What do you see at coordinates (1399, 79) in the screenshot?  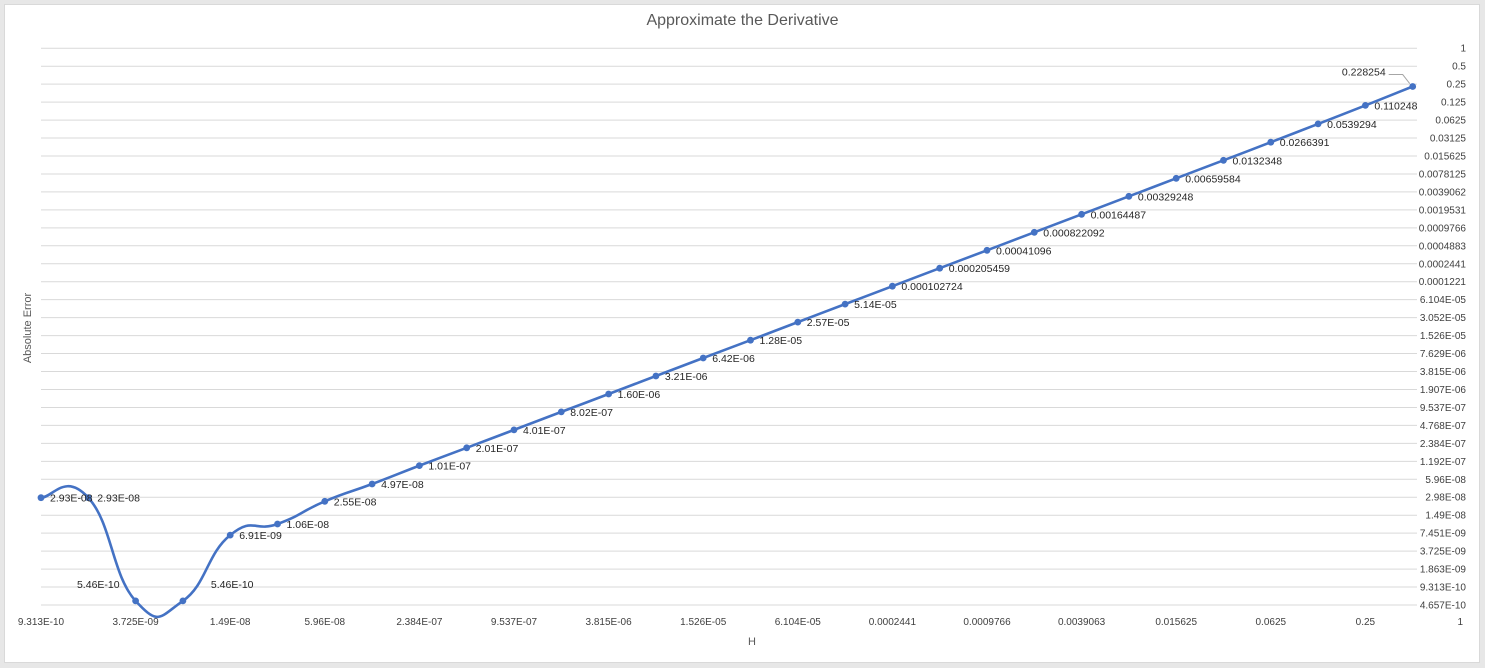 I see `data-label-leader` at bounding box center [1399, 79].